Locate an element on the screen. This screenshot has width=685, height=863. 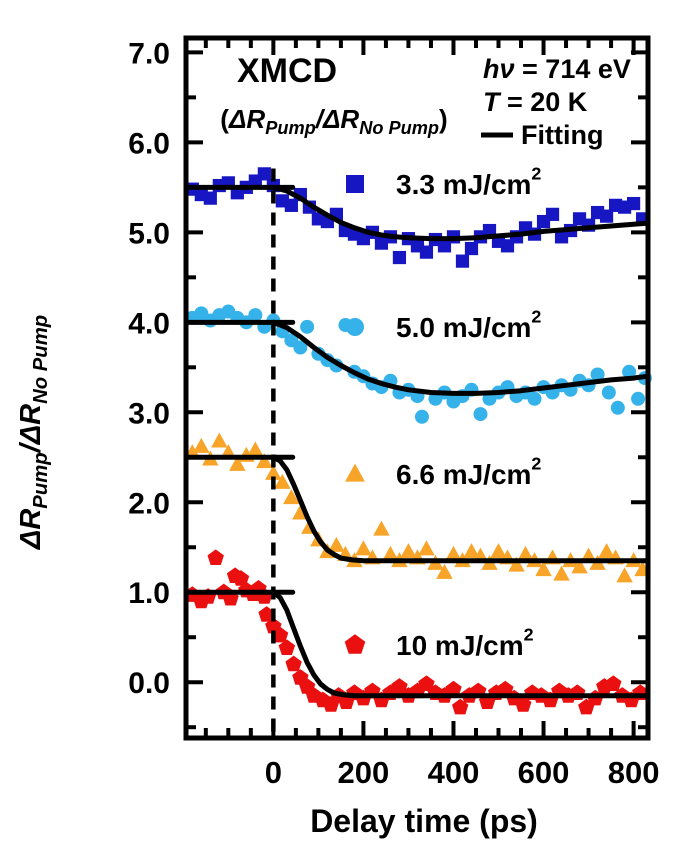
y-axis-title: ΔRPump/ΔRNo Pump is located at coordinates (33, 432).